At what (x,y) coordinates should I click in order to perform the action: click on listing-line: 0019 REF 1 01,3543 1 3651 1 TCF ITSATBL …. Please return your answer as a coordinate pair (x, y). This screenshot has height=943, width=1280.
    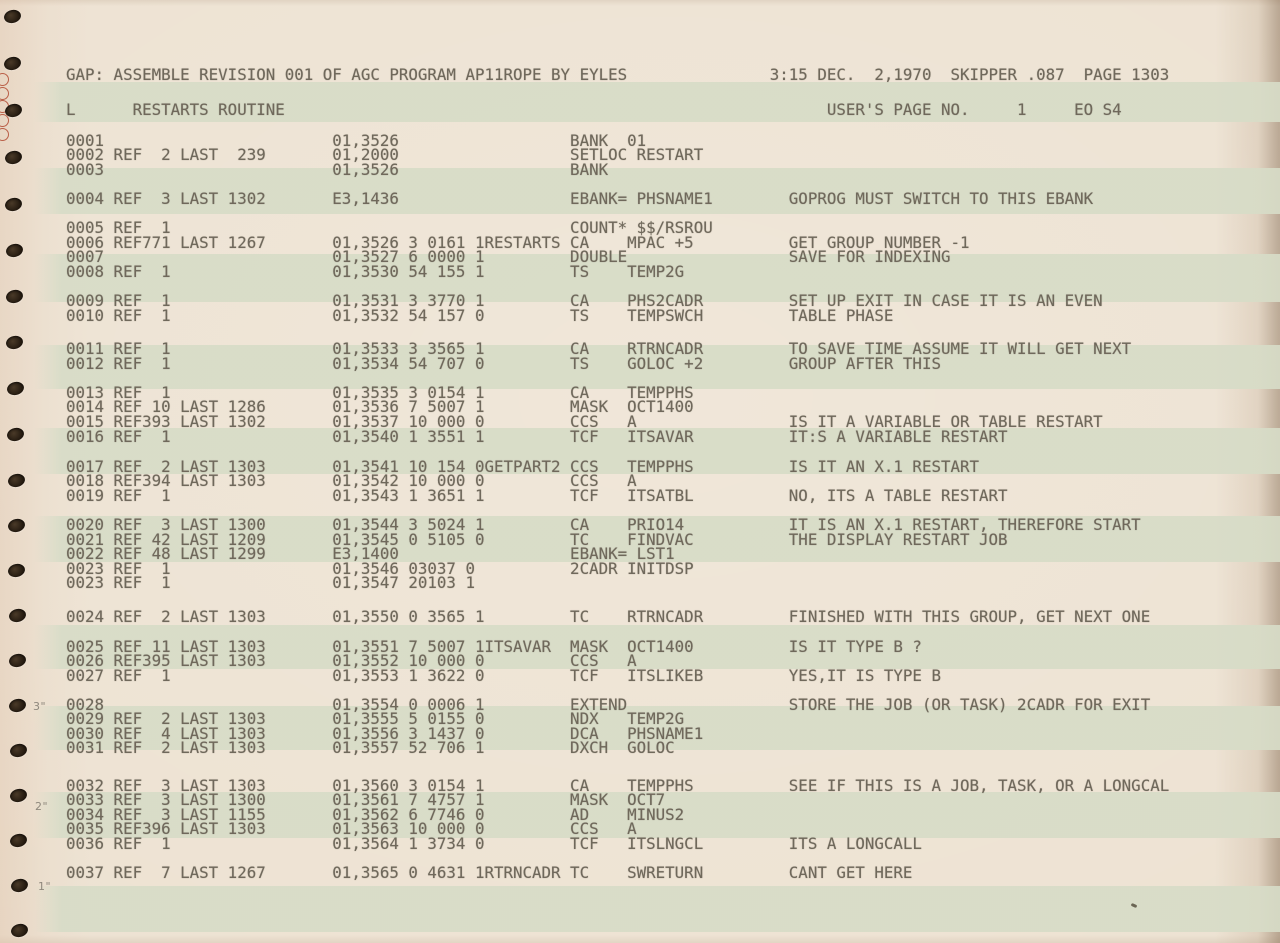
    Looking at the image, I should click on (537, 495).